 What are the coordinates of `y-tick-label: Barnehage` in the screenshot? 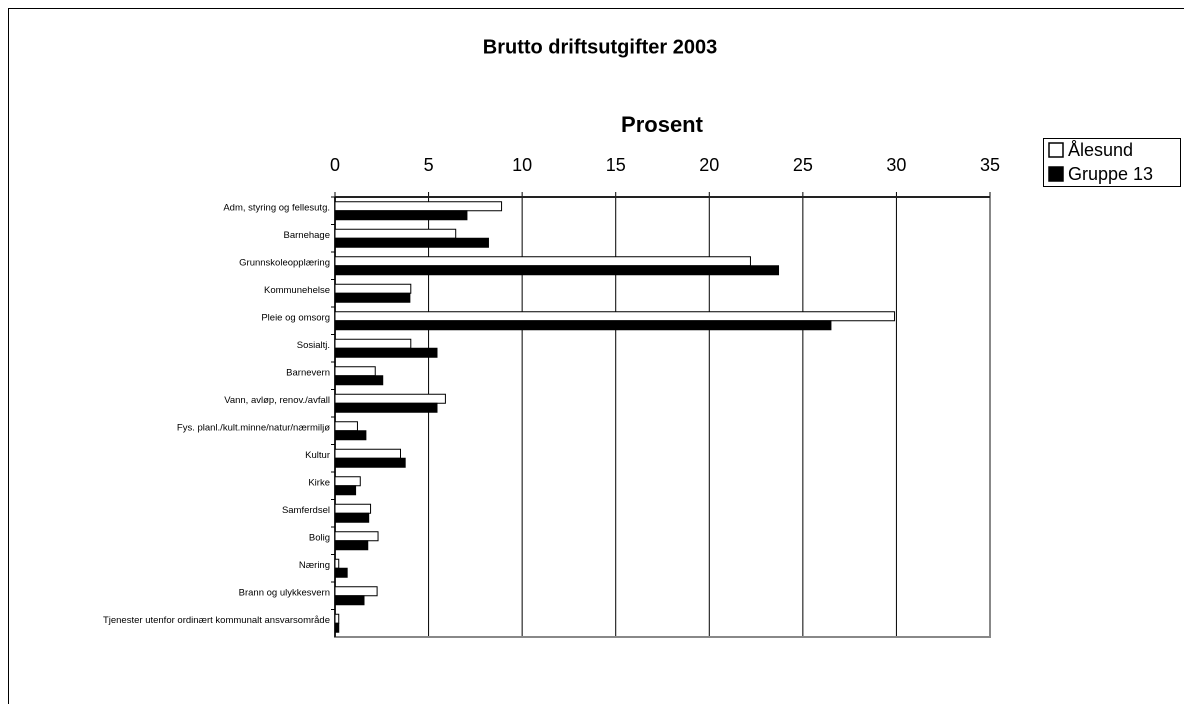 It's located at (307, 235).